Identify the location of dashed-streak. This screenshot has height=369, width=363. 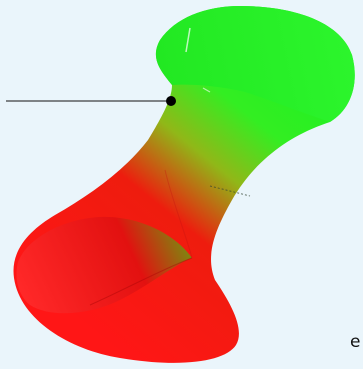
(230, 191).